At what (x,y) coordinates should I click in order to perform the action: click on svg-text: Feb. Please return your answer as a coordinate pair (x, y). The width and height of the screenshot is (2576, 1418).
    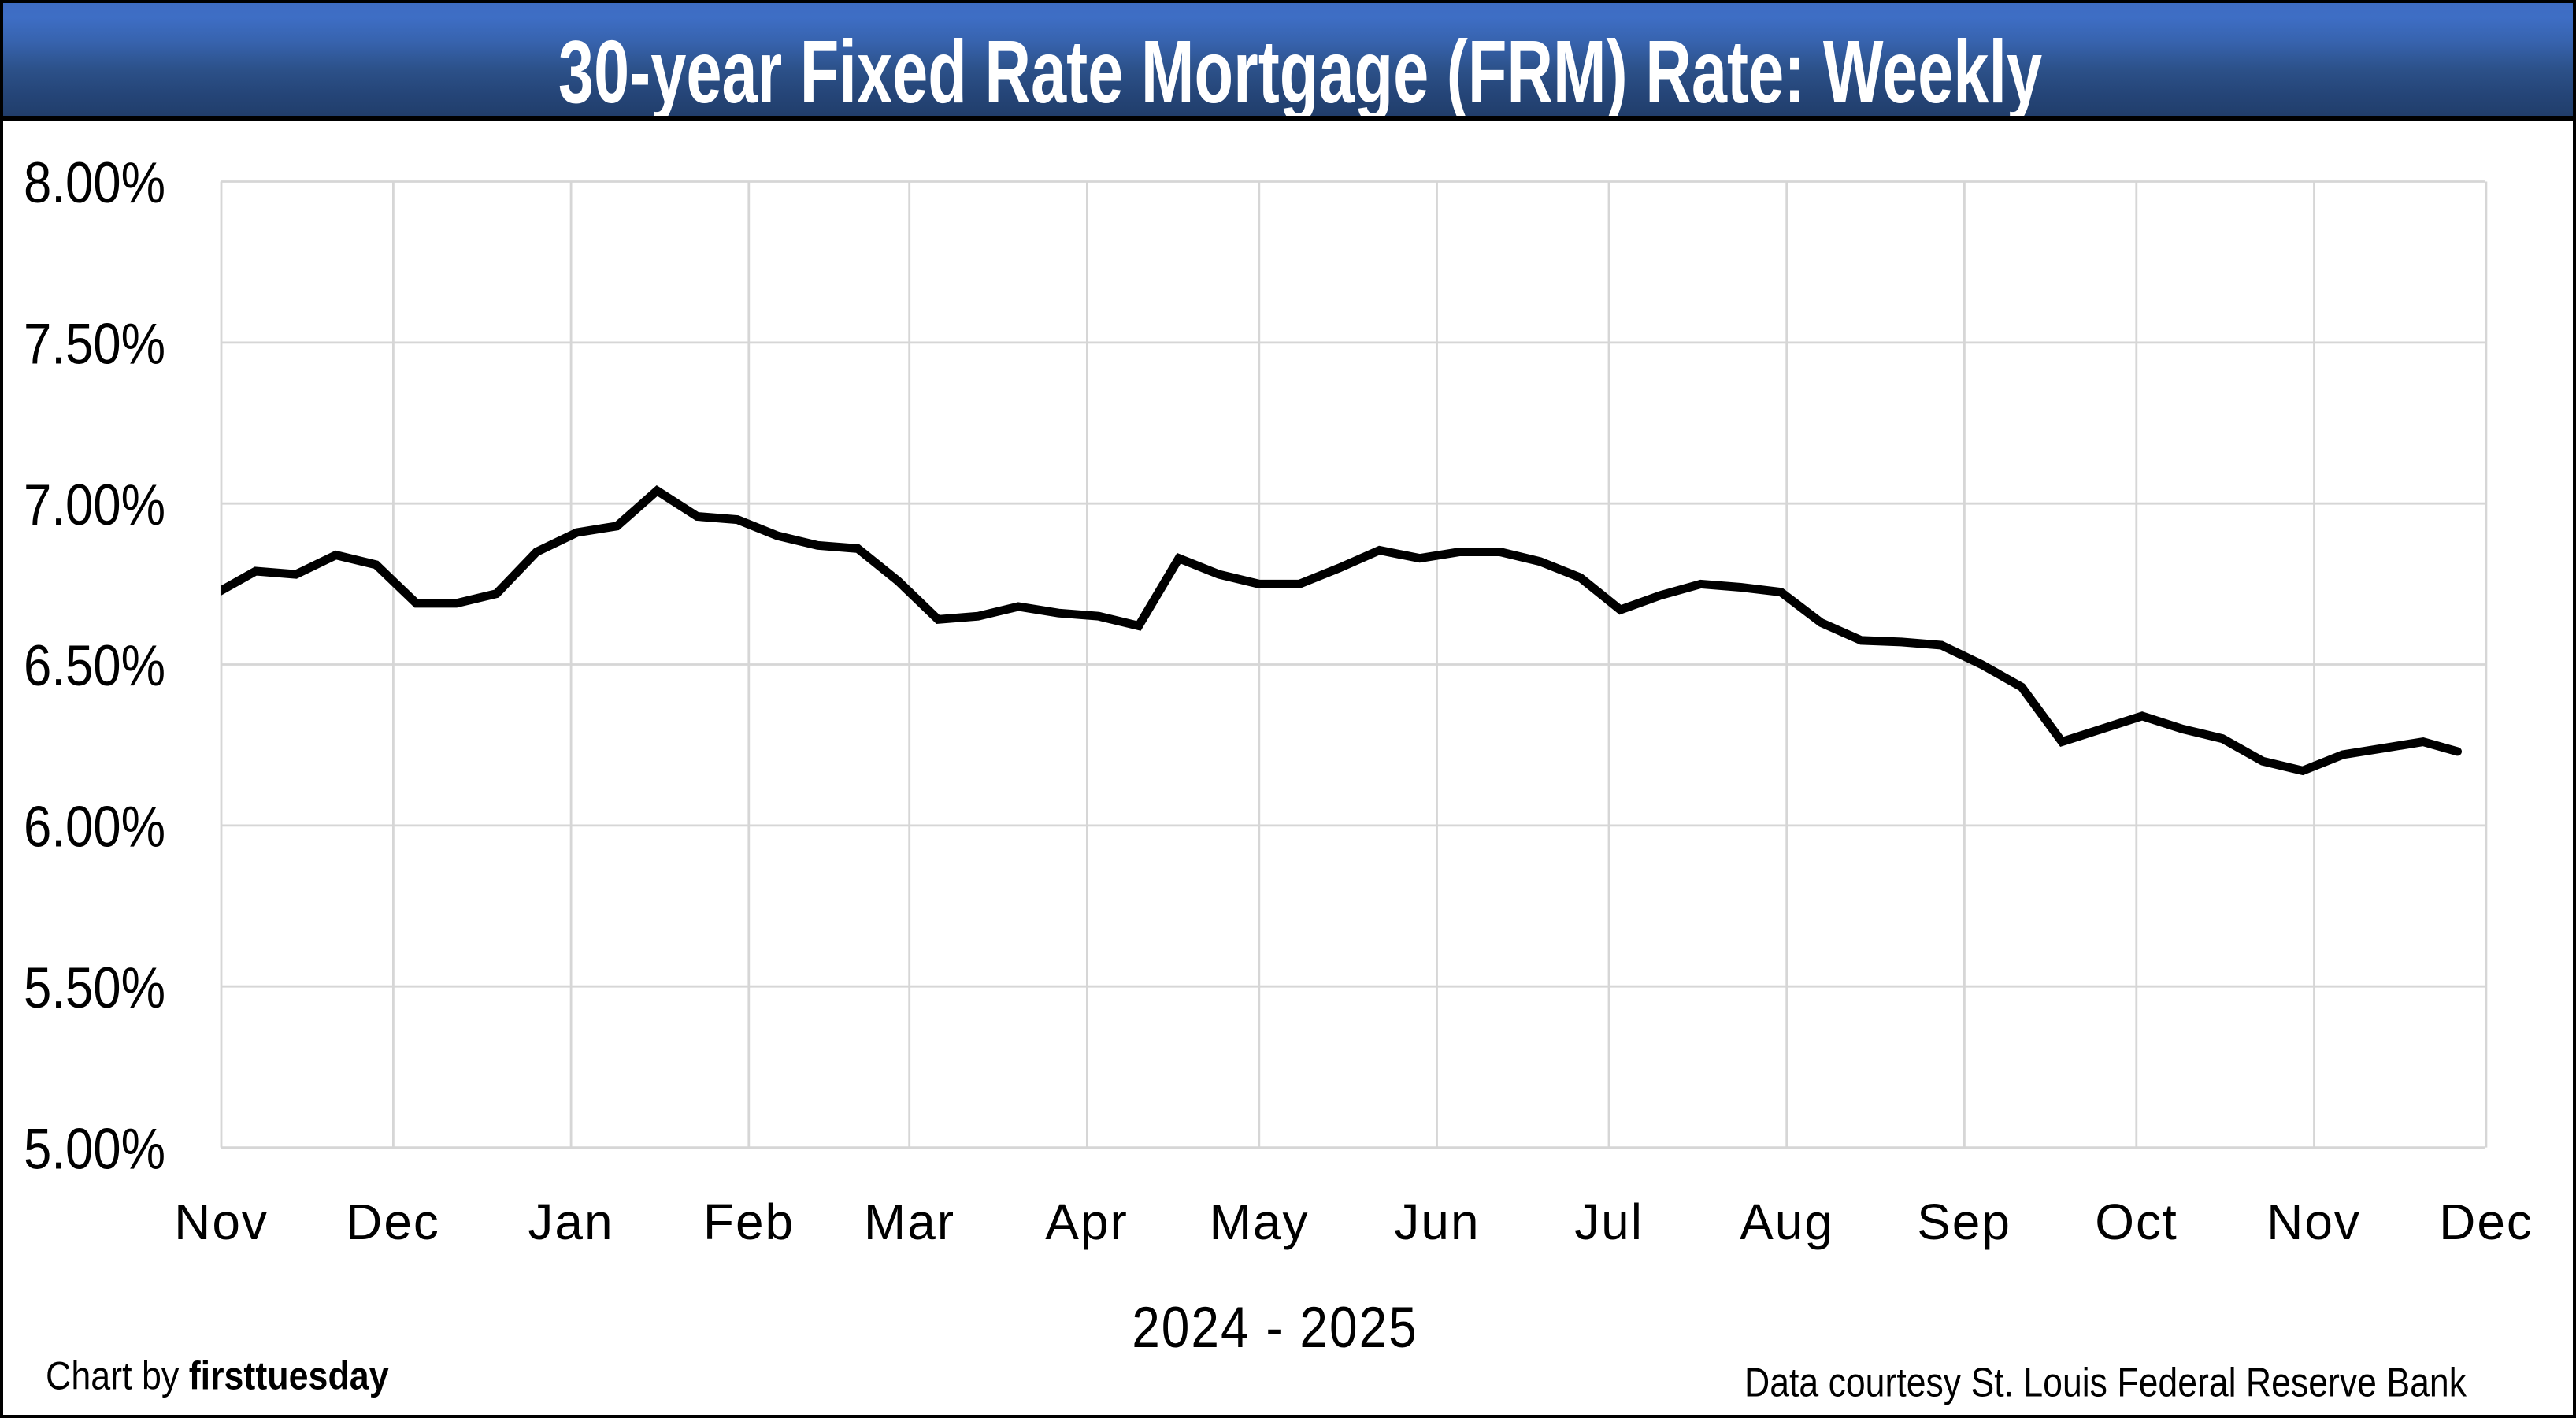
    Looking at the image, I should click on (749, 1222).